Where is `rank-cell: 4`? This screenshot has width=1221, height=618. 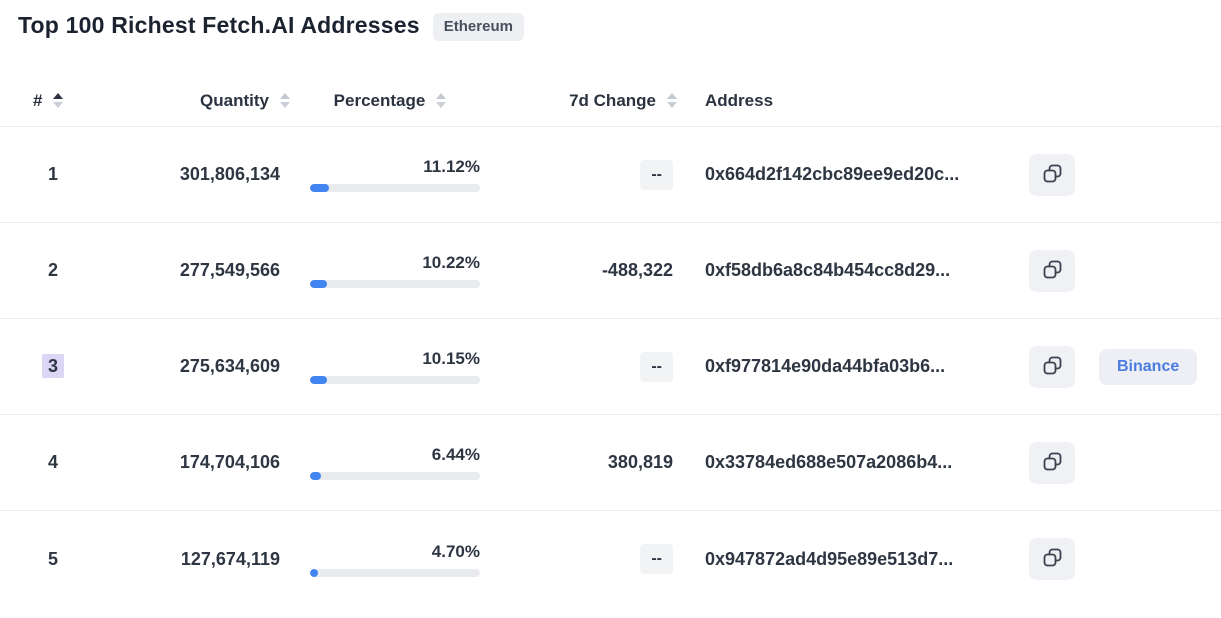 rank-cell: 4 is located at coordinates (59, 462).